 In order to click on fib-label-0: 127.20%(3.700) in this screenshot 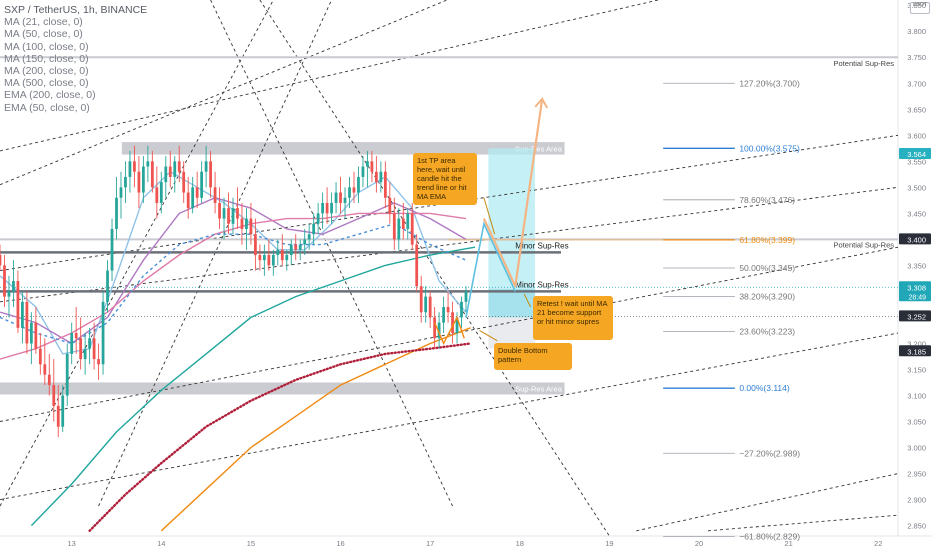, I will do `click(769, 83)`.